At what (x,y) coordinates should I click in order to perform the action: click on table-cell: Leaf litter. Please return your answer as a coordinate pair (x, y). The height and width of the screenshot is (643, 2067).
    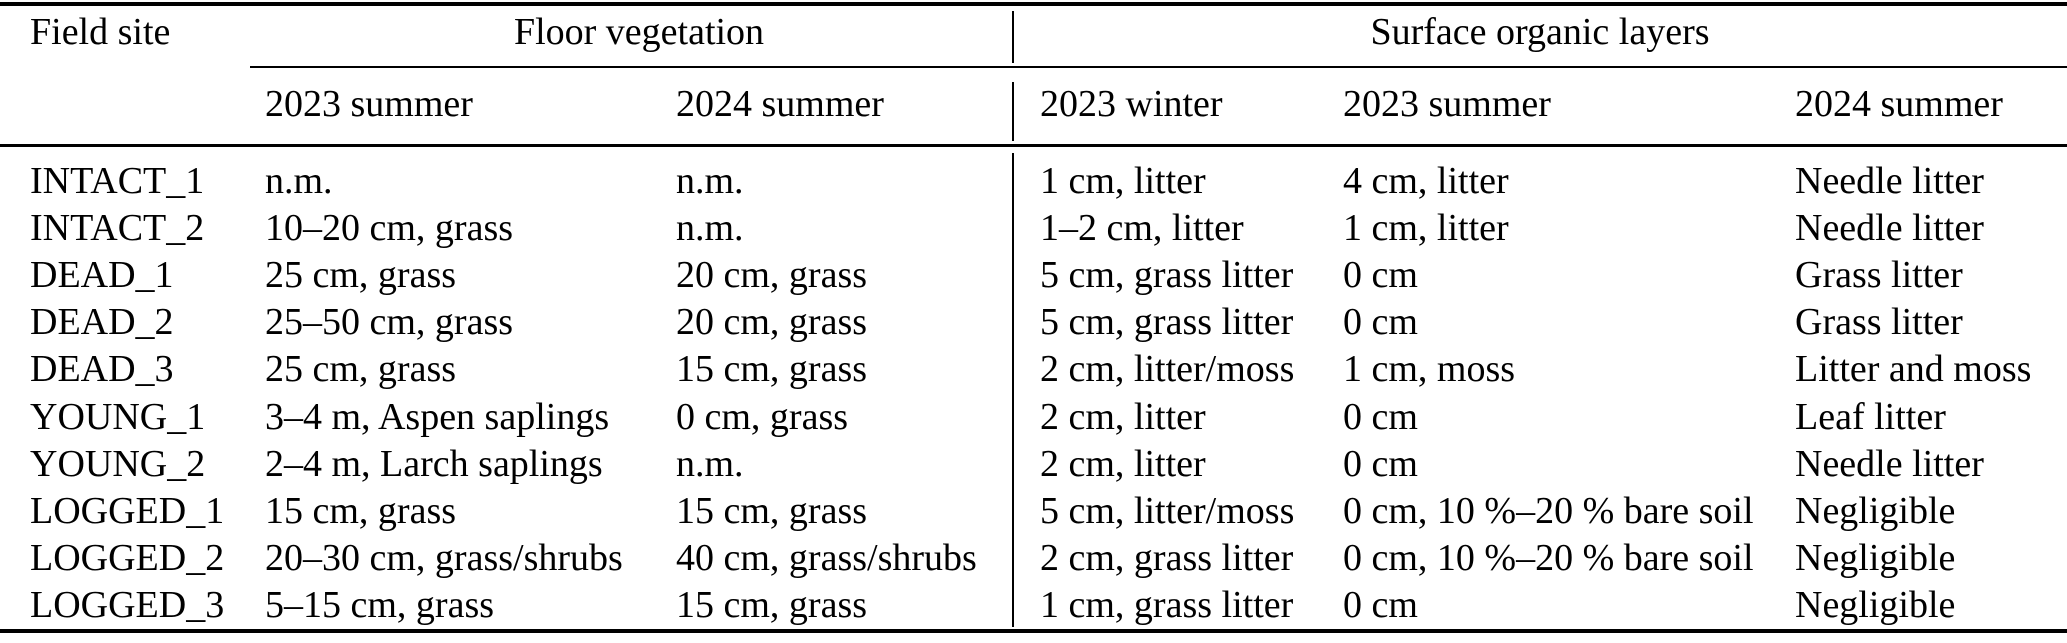
    Looking at the image, I should click on (1870, 416).